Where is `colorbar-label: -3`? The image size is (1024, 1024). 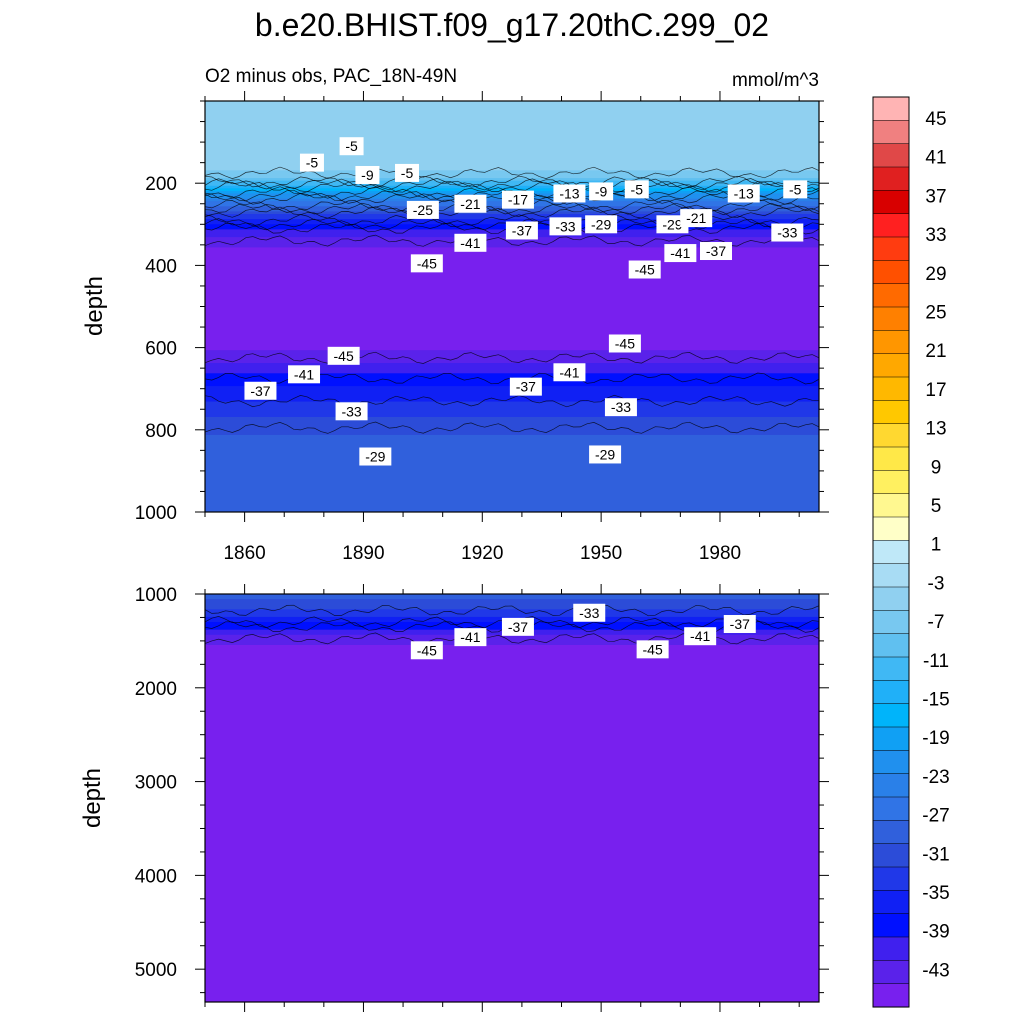 colorbar-label: -3 is located at coordinates (936, 583).